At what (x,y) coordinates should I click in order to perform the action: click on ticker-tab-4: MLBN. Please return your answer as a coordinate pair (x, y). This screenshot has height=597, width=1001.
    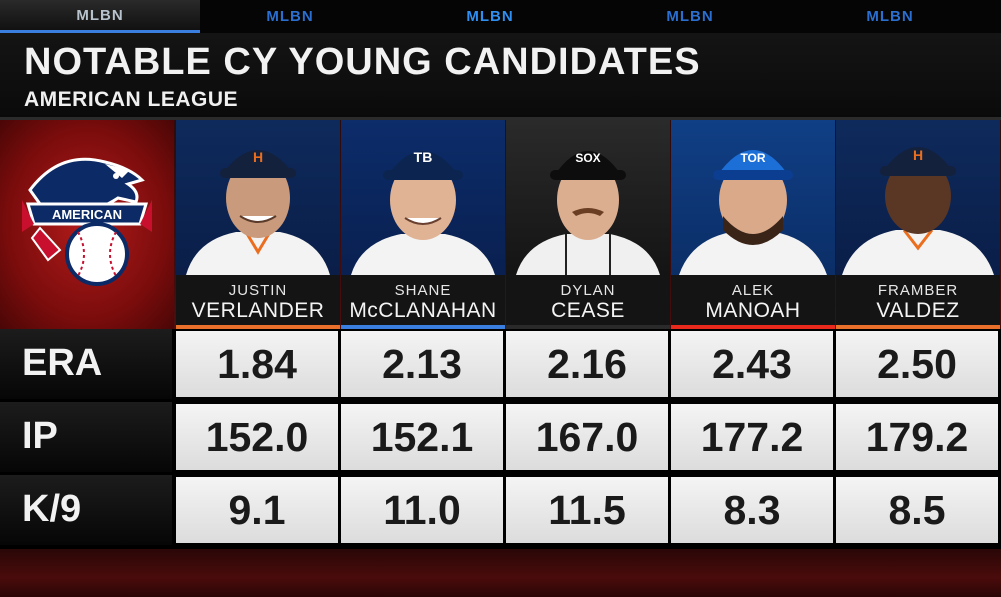
    Looking at the image, I should click on (690, 16).